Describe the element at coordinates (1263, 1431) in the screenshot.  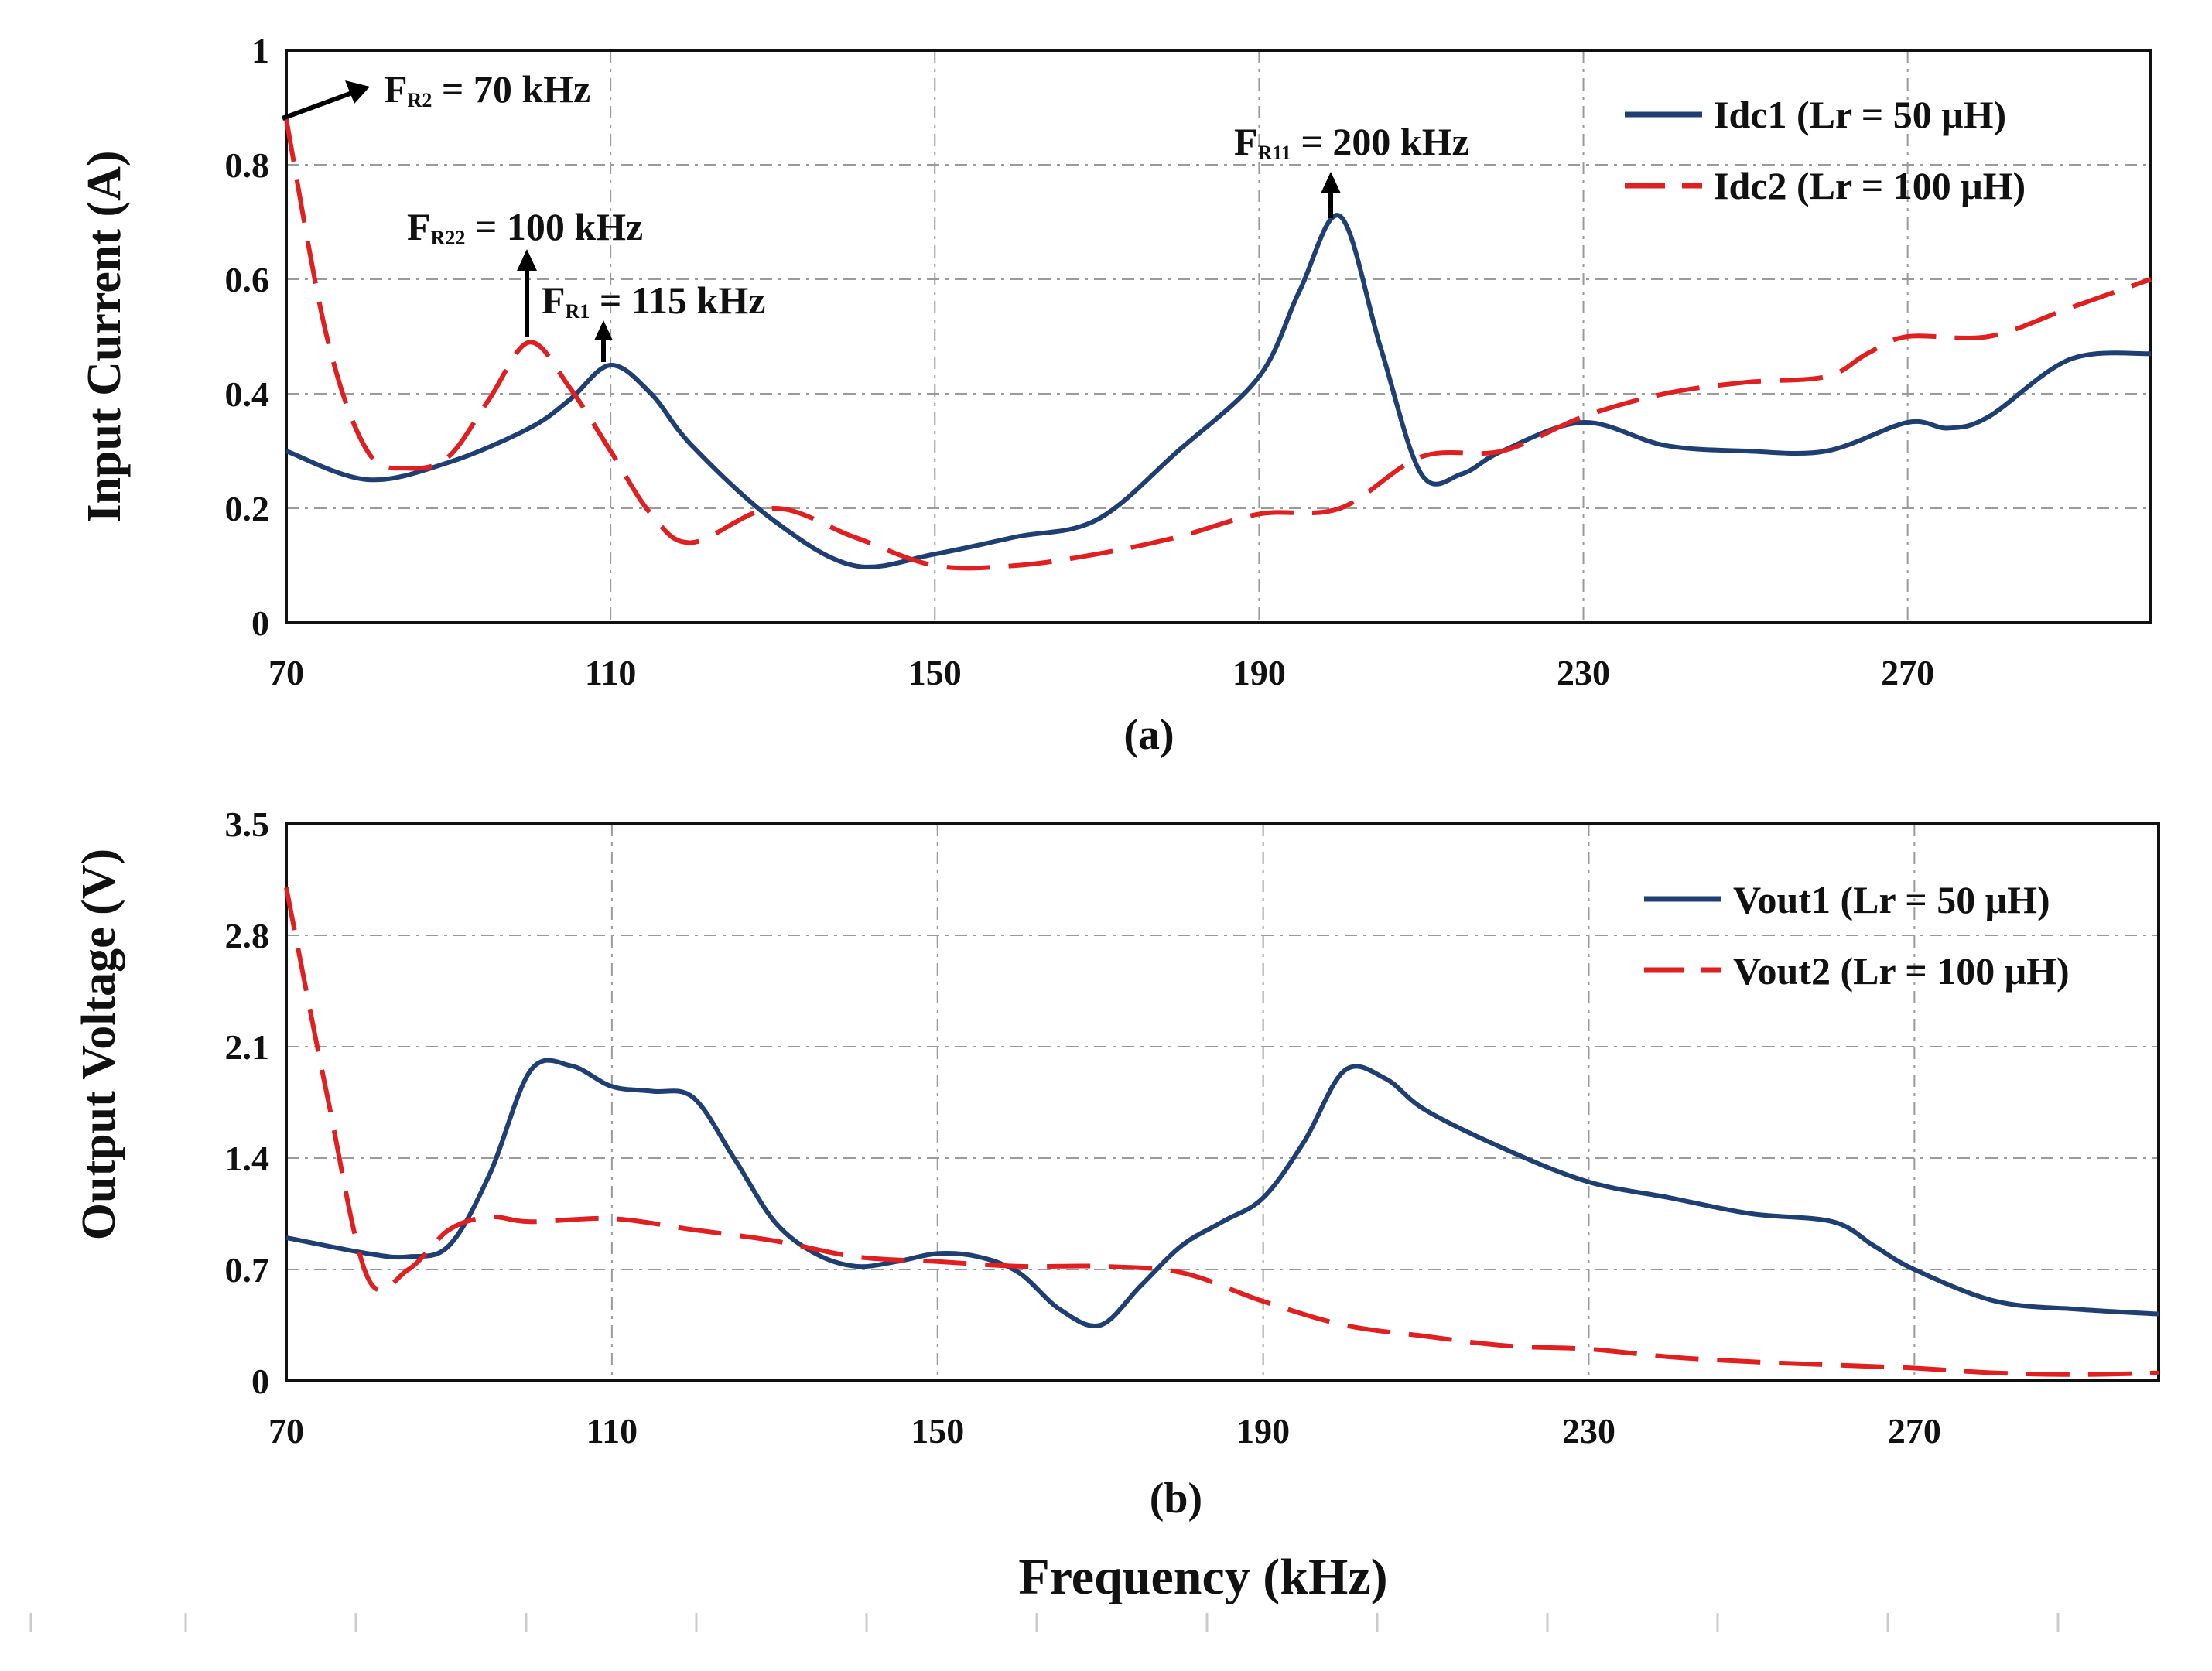
I see `x-tick-label-b: 190` at that location.